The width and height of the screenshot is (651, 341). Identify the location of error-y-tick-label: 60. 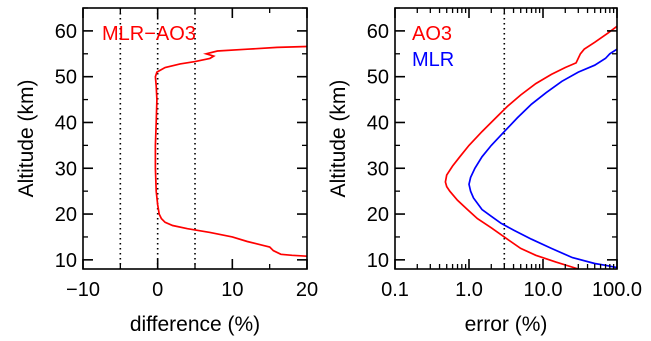
(378, 32).